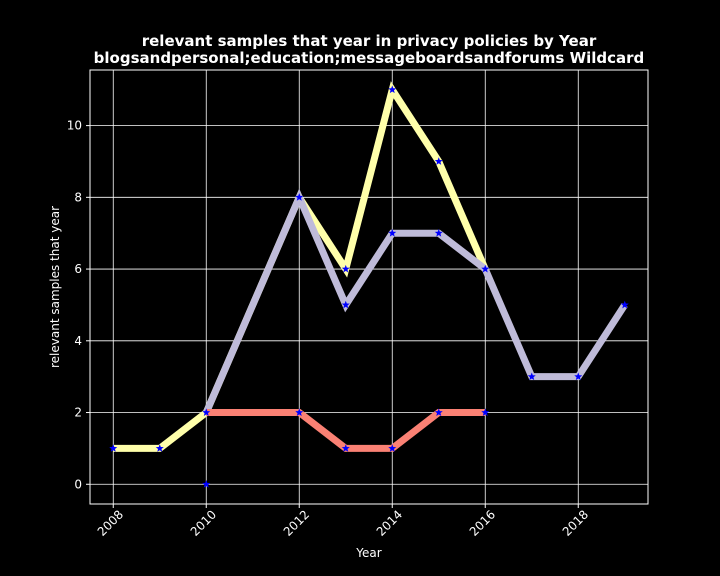 The image size is (720, 576). I want to click on y-tick-label: 0, so click(78, 484).